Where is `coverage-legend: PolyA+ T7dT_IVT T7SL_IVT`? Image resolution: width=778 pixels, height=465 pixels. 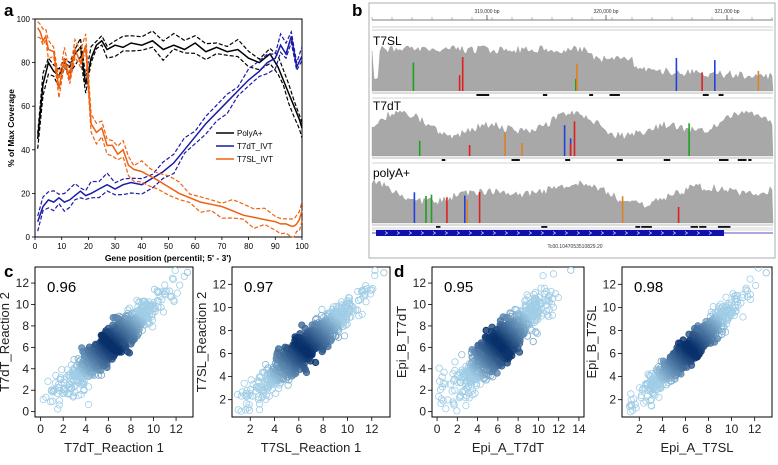
coverage-legend: PolyA+ T7dT_IVT T7SL_IVT is located at coordinates (244, 146).